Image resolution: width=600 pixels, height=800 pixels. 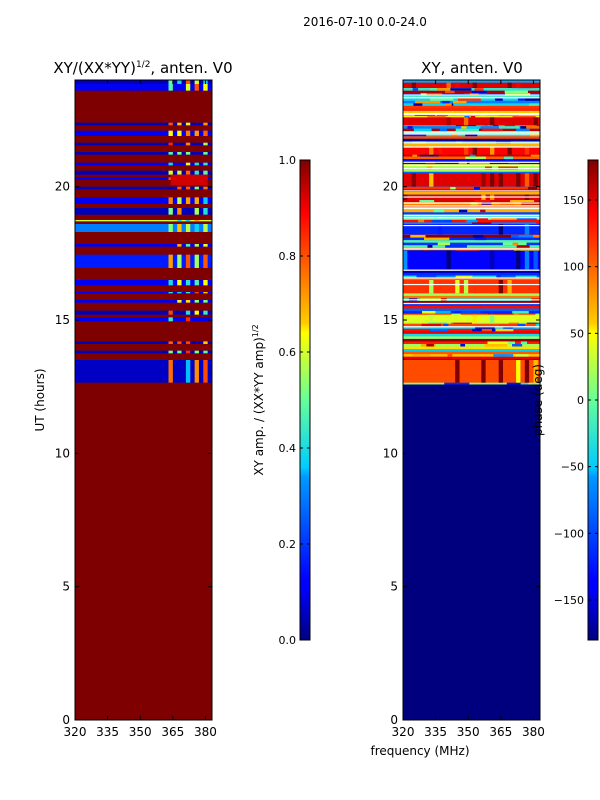 I want to click on colorbar-tick-label: 0.2, so click(x=288, y=544).